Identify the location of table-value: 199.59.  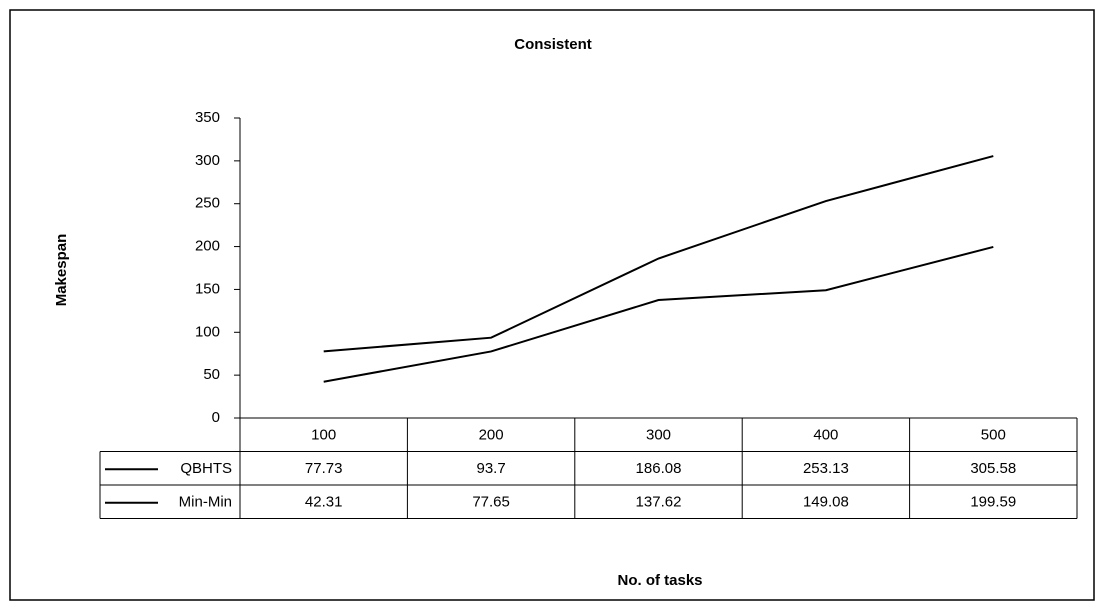
(993, 502).